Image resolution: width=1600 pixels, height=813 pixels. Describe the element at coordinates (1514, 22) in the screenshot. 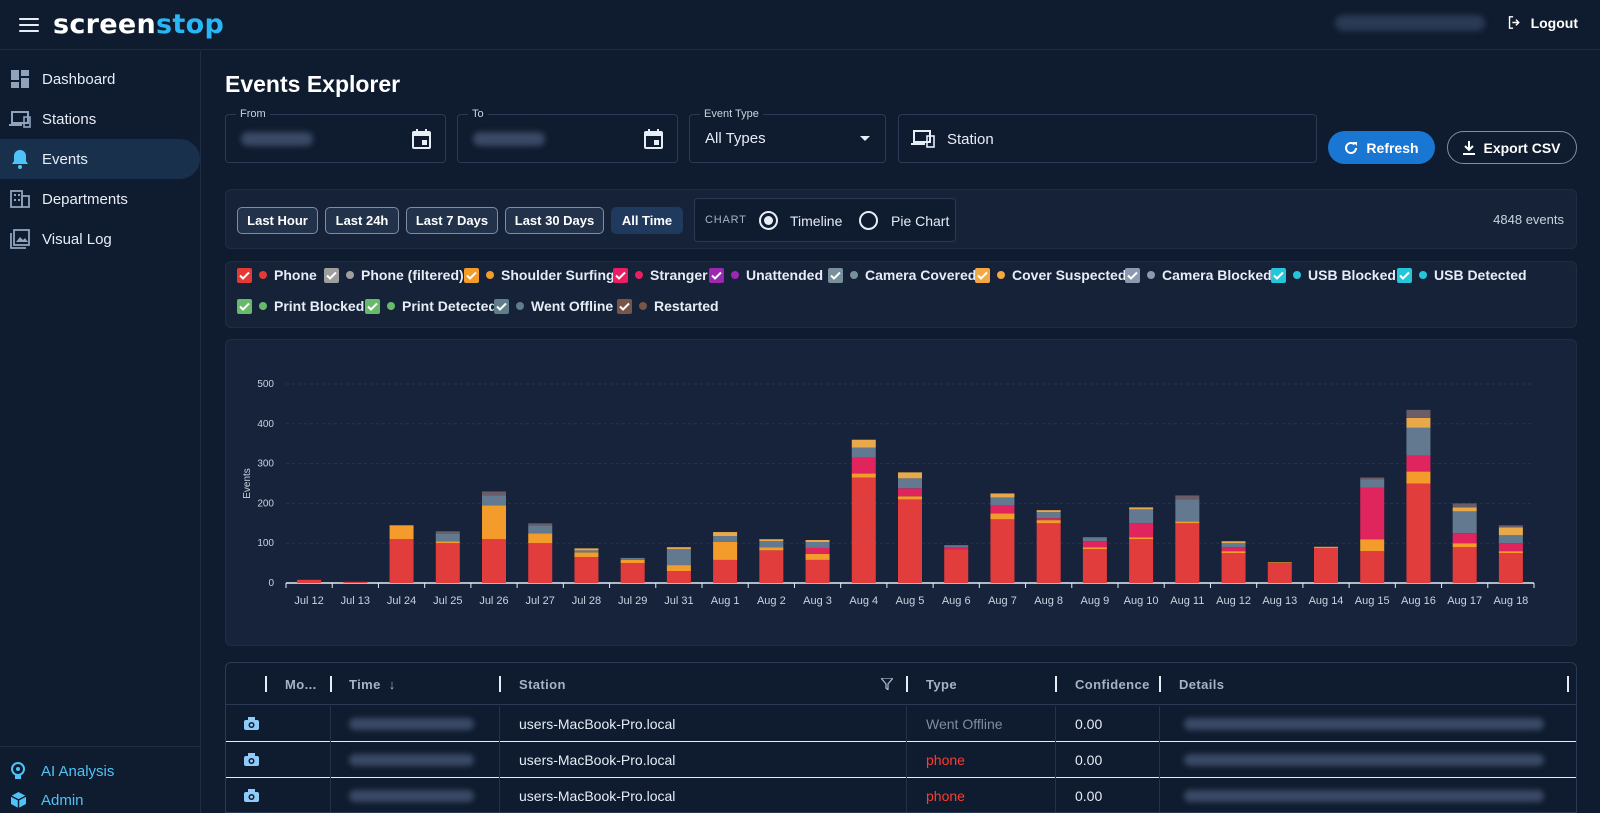

I see `logout-icon` at that location.